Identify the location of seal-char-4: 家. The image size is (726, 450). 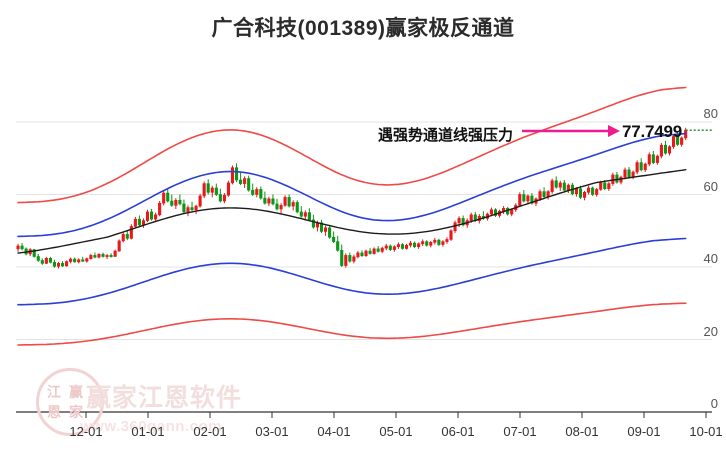
(76, 412).